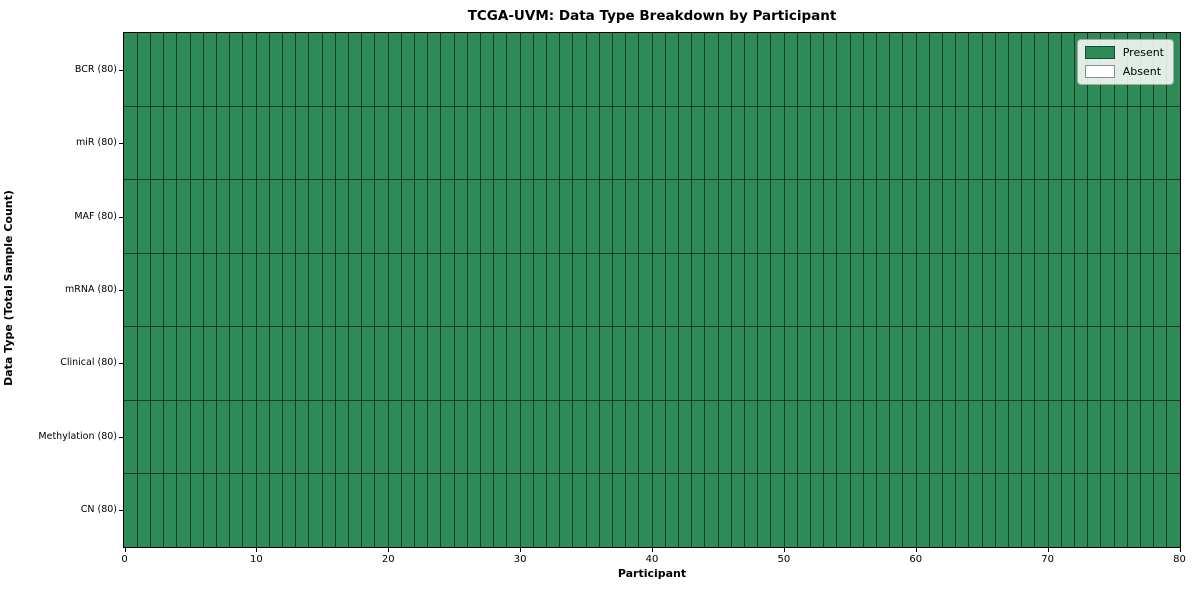 The width and height of the screenshot is (1200, 600). I want to click on x-tick-label: 50, so click(784, 559).